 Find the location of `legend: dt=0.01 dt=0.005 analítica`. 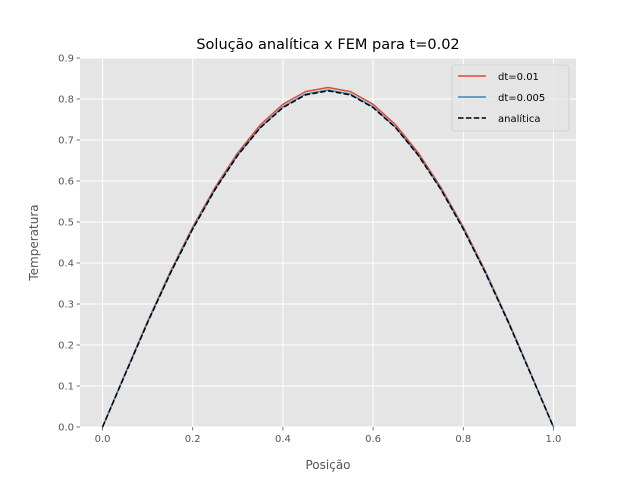

legend: dt=0.01 dt=0.005 analítica is located at coordinates (510, 98).